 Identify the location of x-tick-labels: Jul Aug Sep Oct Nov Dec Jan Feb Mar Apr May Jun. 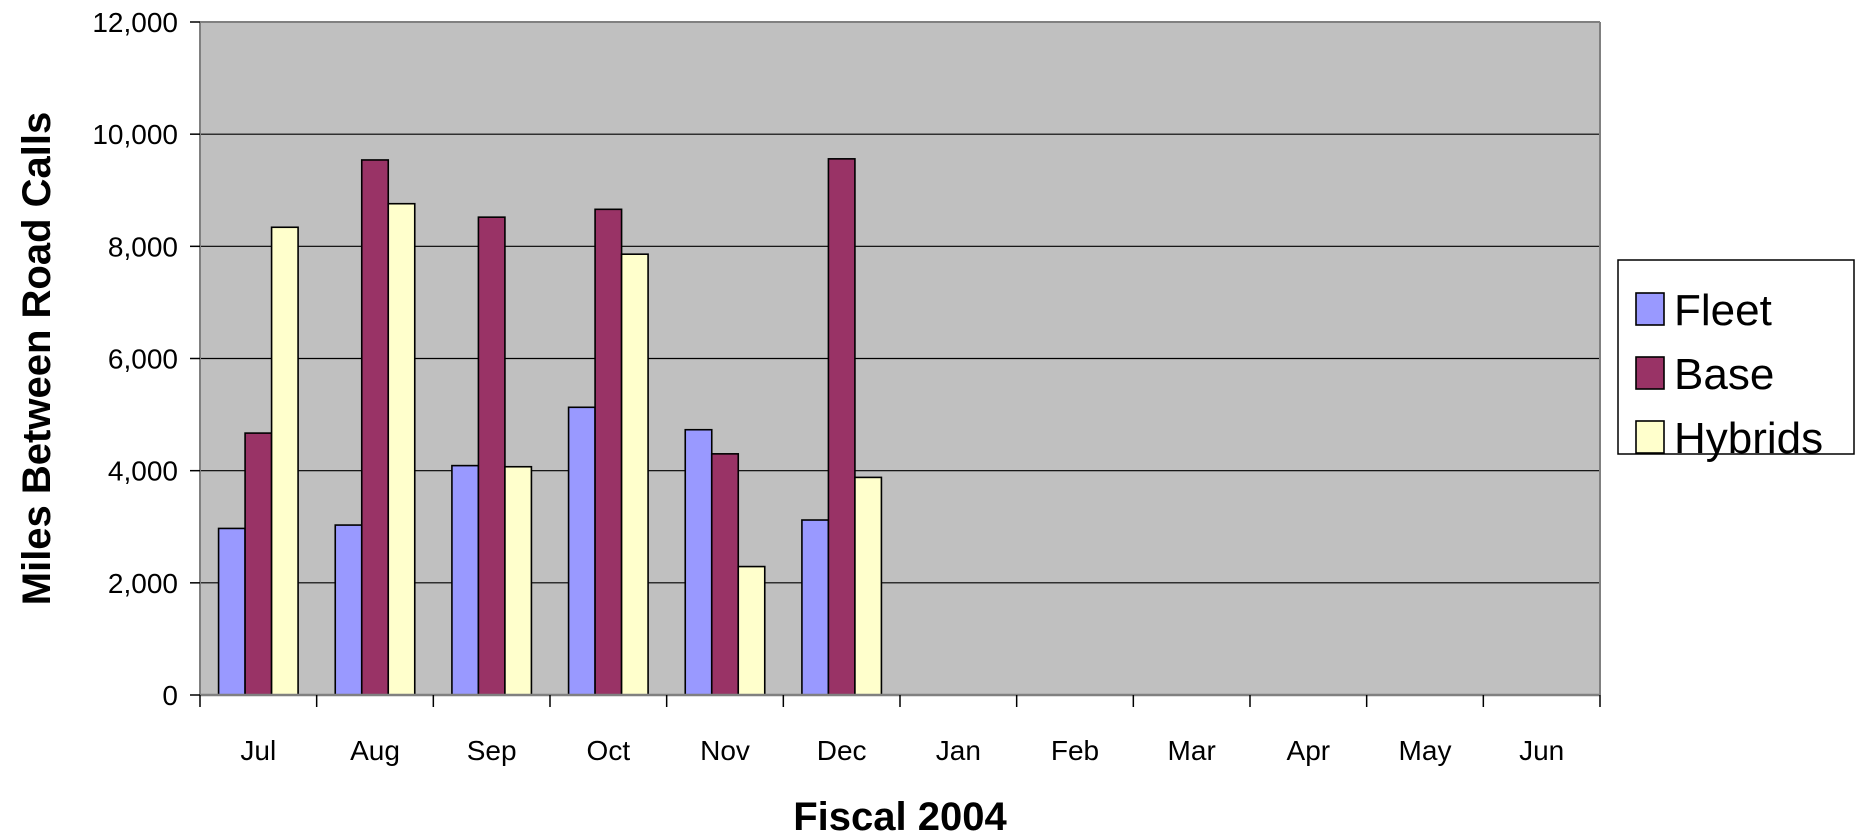
(900, 730).